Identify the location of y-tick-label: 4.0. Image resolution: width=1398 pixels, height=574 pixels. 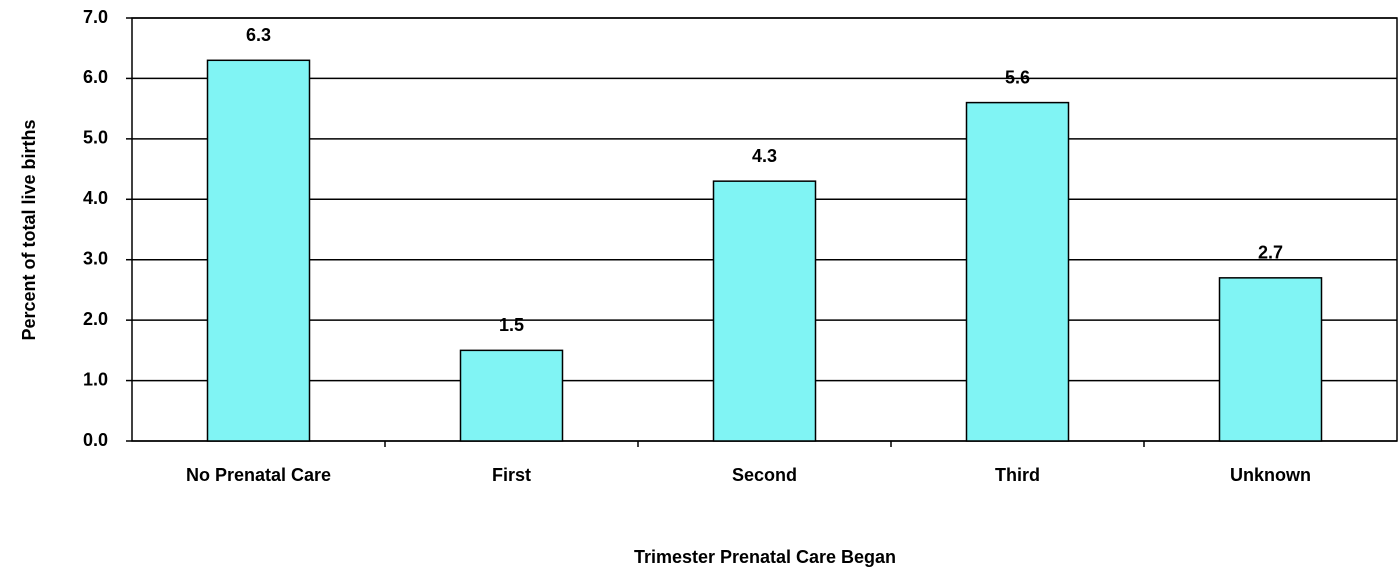
(95, 198).